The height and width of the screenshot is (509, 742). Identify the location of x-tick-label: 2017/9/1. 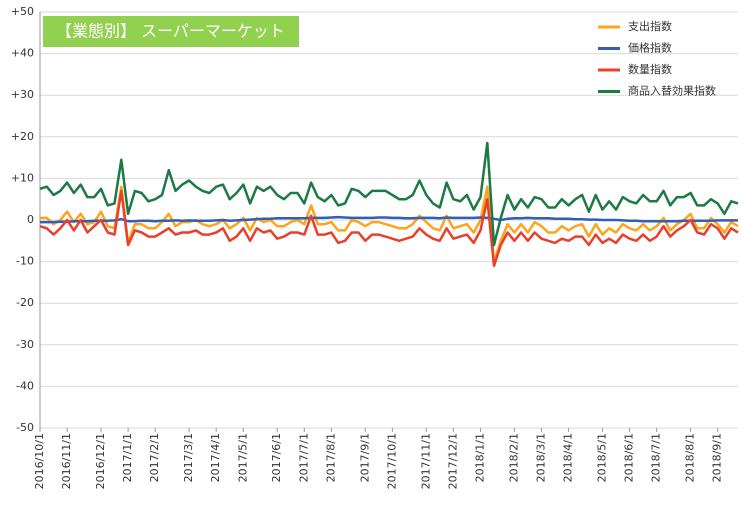
(364, 457).